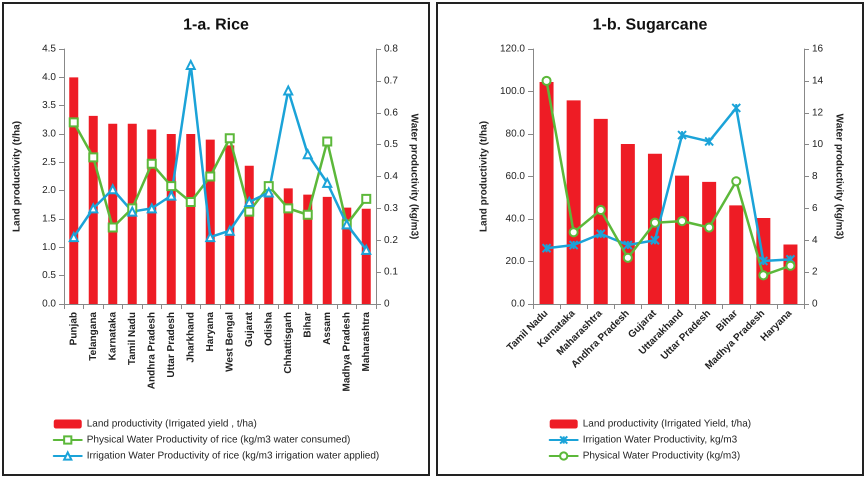 The width and height of the screenshot is (864, 478). I want to click on y2-tick-label: 0.1, so click(391, 272).